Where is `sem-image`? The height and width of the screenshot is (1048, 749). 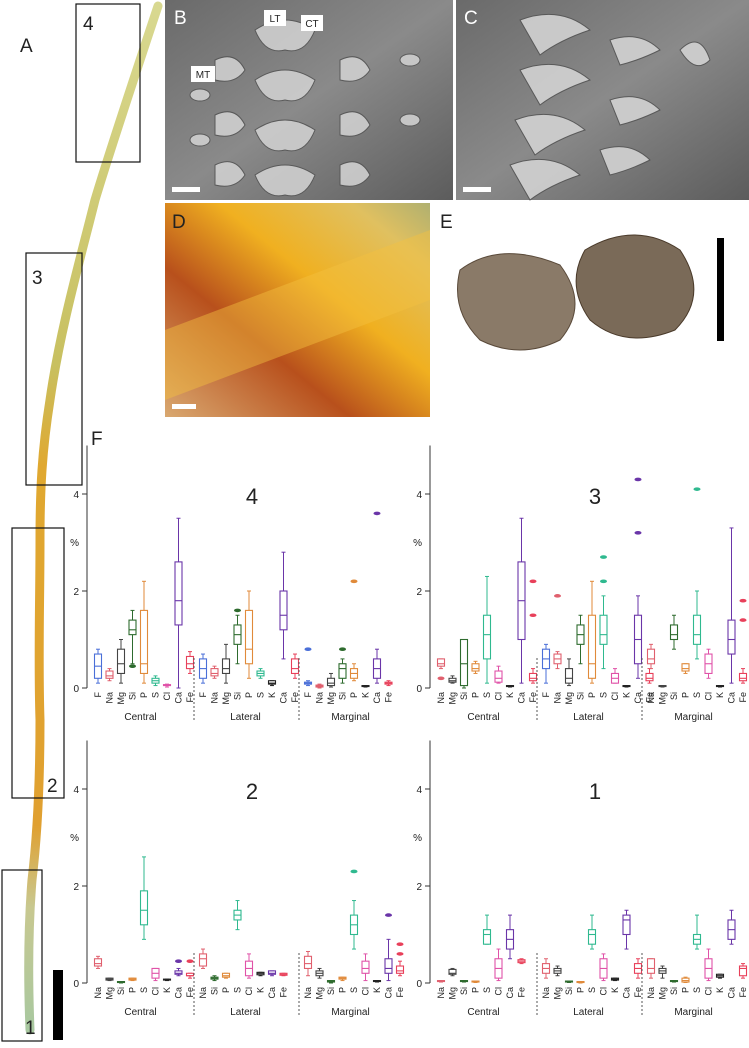
sem-image is located at coordinates (602, 100).